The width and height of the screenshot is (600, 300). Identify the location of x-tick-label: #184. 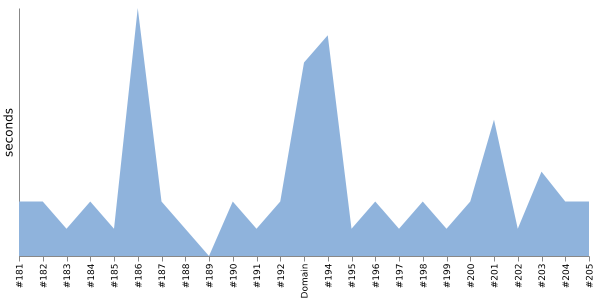
(91, 275).